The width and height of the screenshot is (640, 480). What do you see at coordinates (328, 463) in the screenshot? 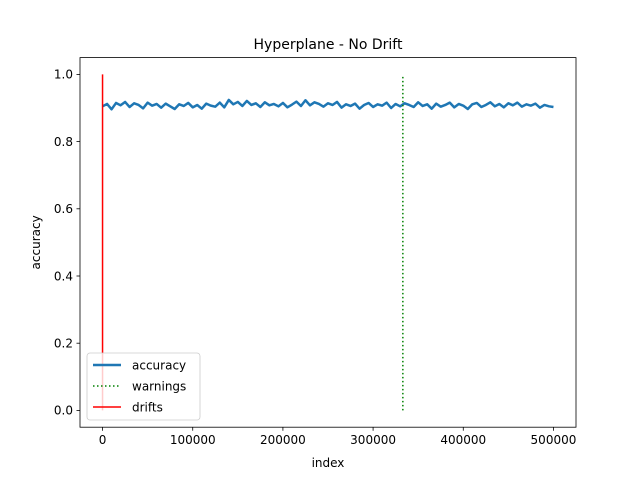
I see `x-axis-label: index` at bounding box center [328, 463].